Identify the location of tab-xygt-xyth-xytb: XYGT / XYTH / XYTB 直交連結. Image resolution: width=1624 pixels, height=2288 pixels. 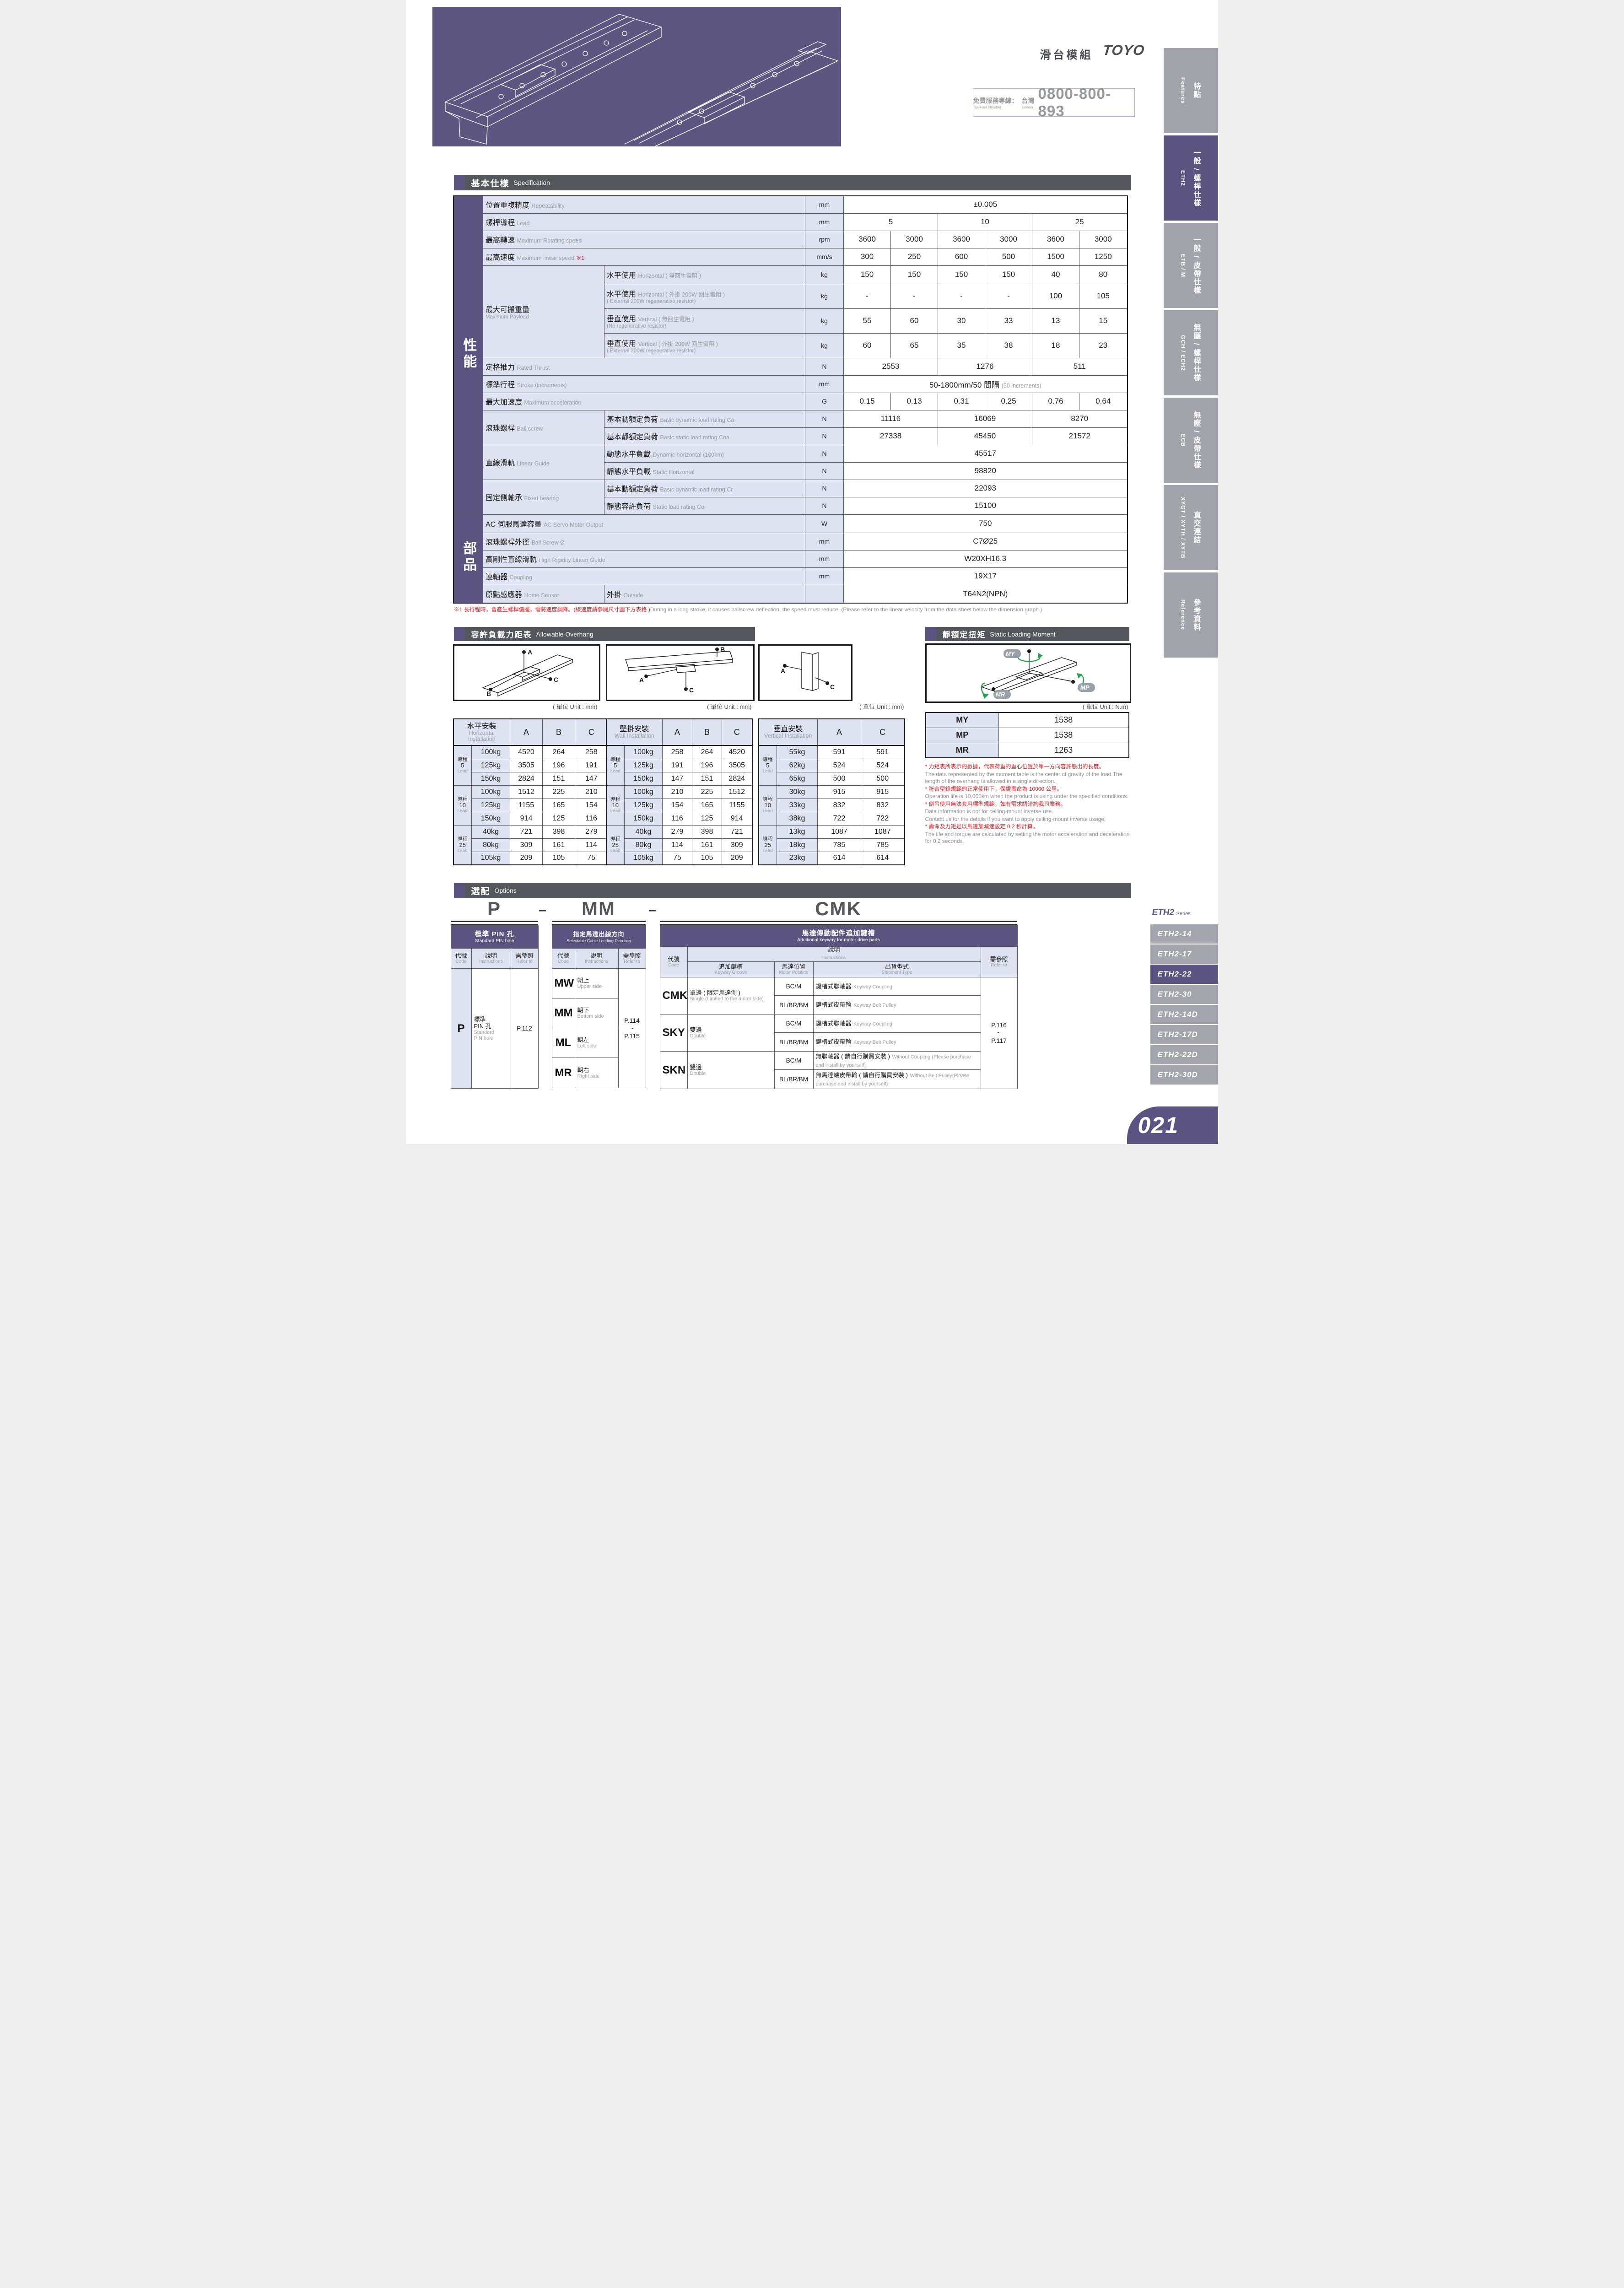
(1190, 527).